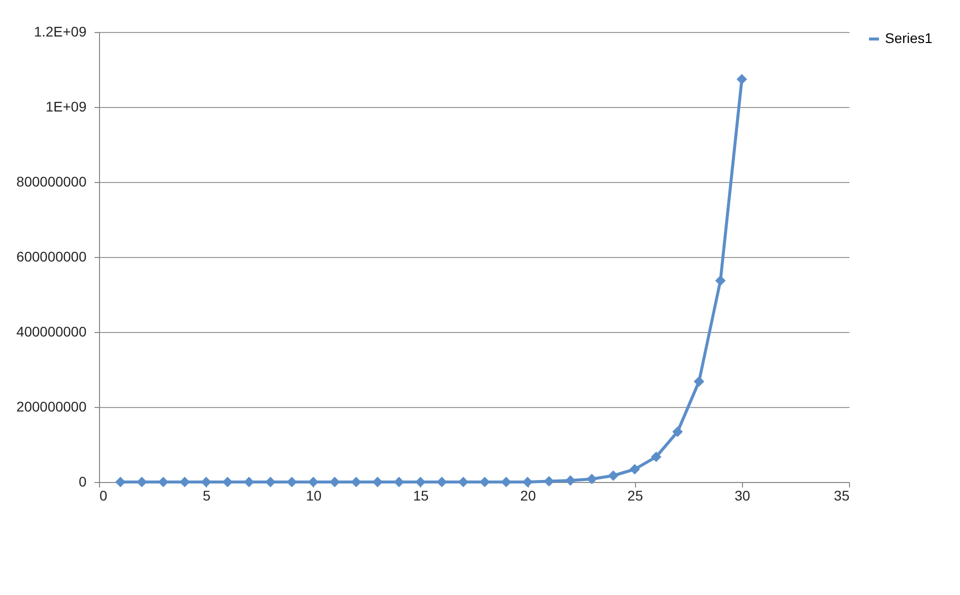 The width and height of the screenshot is (960, 595). What do you see at coordinates (206, 496) in the screenshot?
I see `x-tick-label: 5` at bounding box center [206, 496].